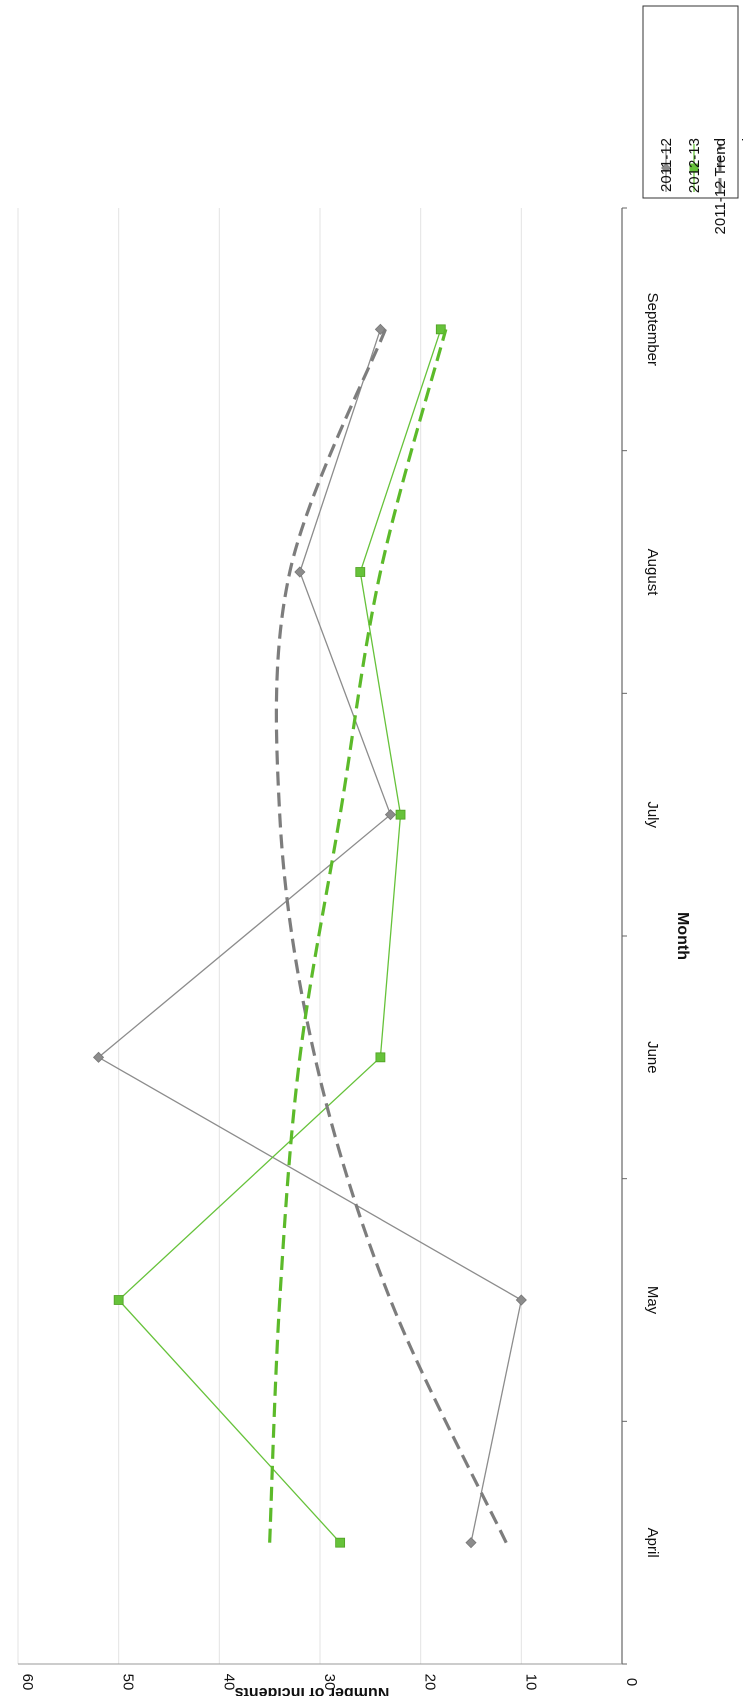 This screenshot has height=1696, width=743. I want to click on legend-label: 2011-12, so click(666, 165).